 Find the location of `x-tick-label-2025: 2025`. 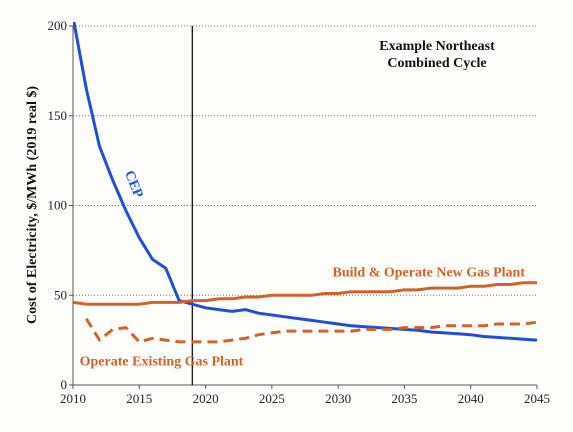

x-tick-label-2025: 2025 is located at coordinates (272, 398).